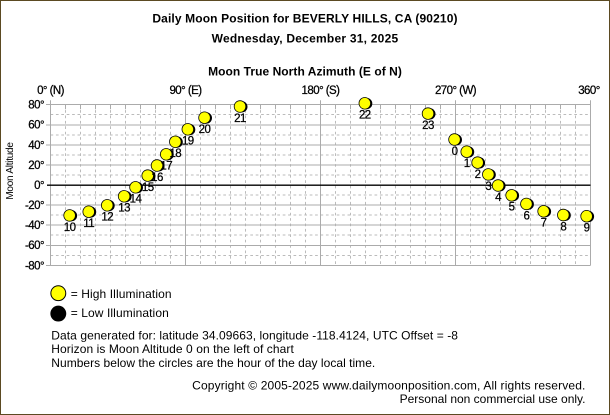 The image size is (610, 415). I want to click on svg-text:Personal non commercial use on: Personal non commercial use only., so click(493, 399).